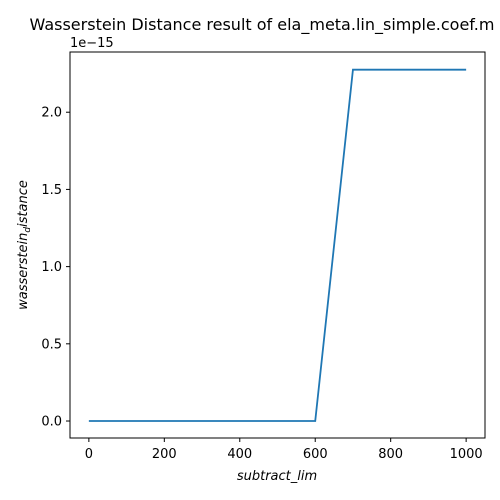 The width and height of the screenshot is (500, 500). I want to click on y-axis: 0.0 0.5 1.0 1.5 2.0, so click(55, 268).